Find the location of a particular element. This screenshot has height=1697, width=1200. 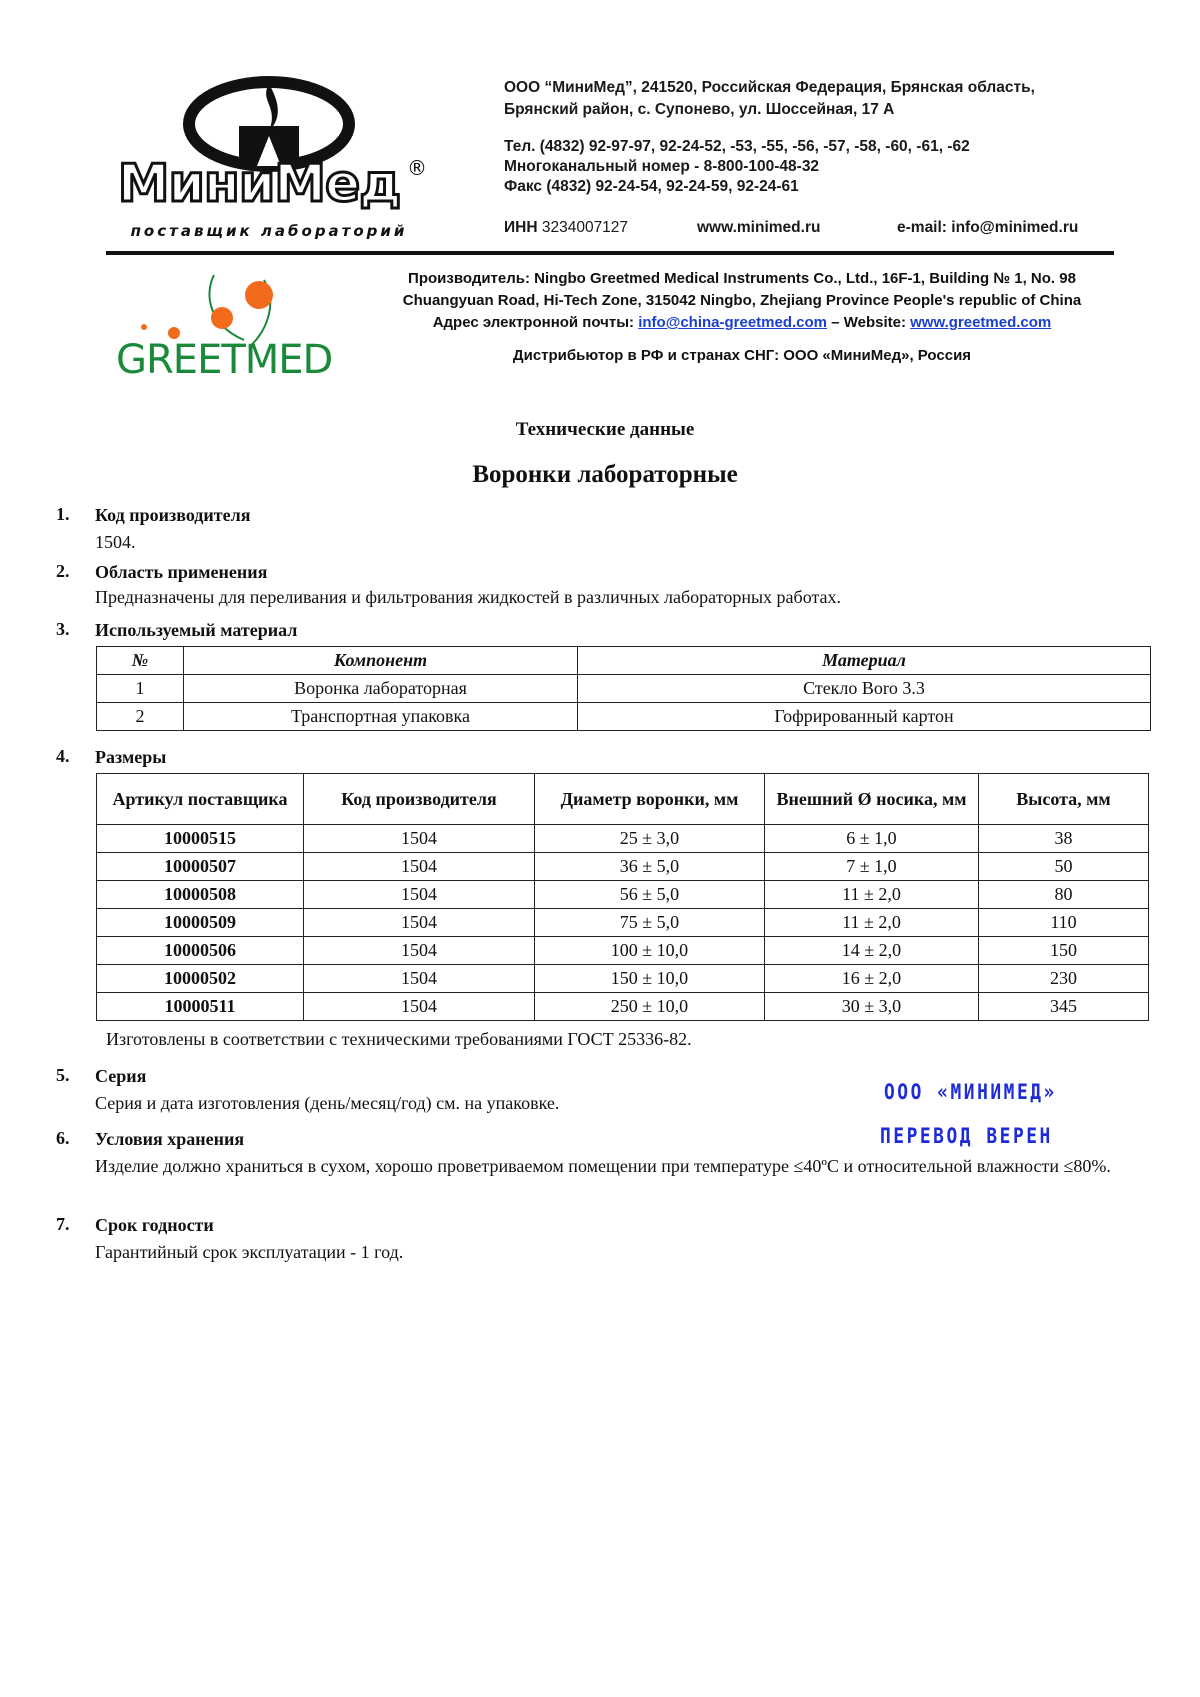

section-title: Код производителя is located at coordinates (173, 515).